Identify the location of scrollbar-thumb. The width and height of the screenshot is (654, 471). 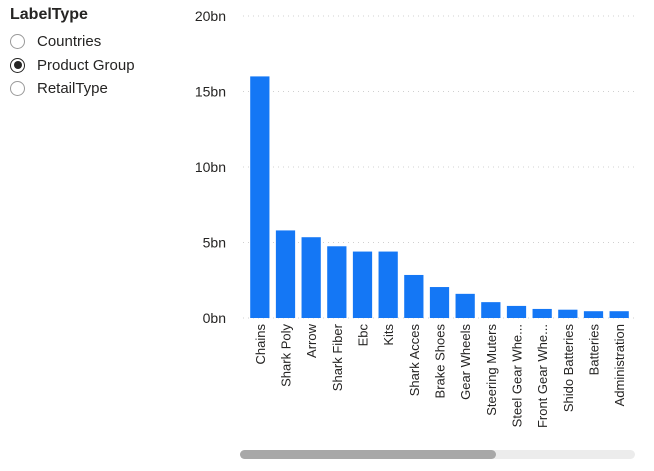
(368, 454).